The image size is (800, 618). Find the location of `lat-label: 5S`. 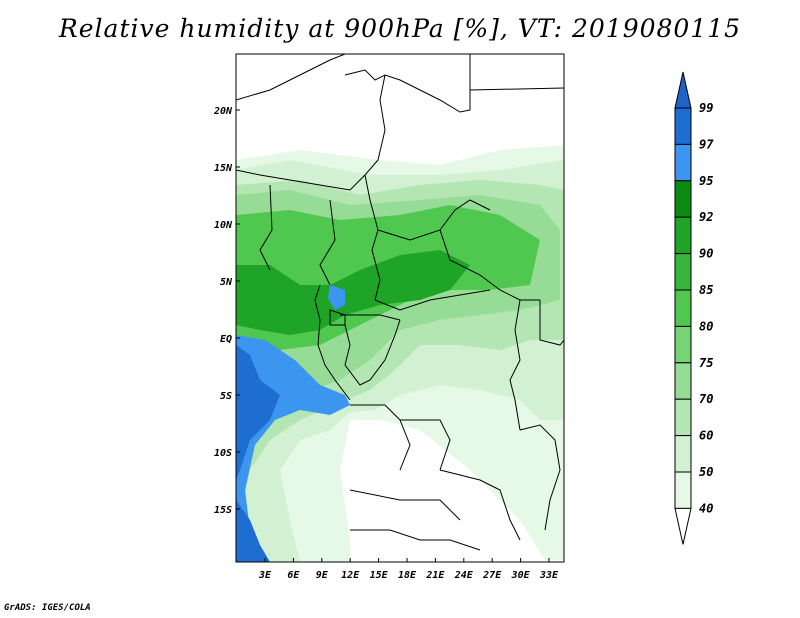

lat-label: 5S is located at coordinates (226, 396).